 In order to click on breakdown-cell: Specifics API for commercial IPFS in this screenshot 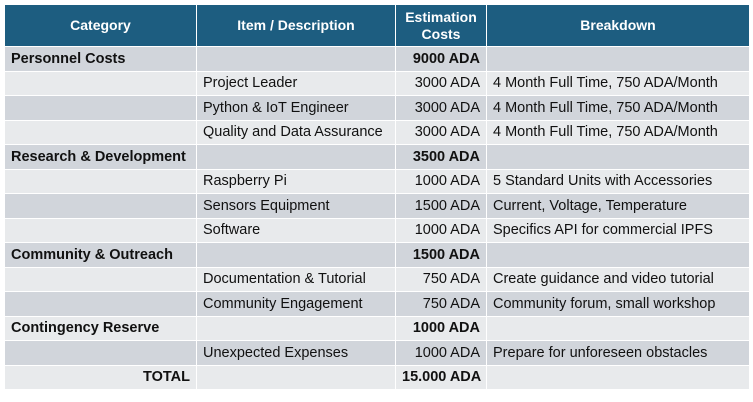, I will do `click(618, 230)`.